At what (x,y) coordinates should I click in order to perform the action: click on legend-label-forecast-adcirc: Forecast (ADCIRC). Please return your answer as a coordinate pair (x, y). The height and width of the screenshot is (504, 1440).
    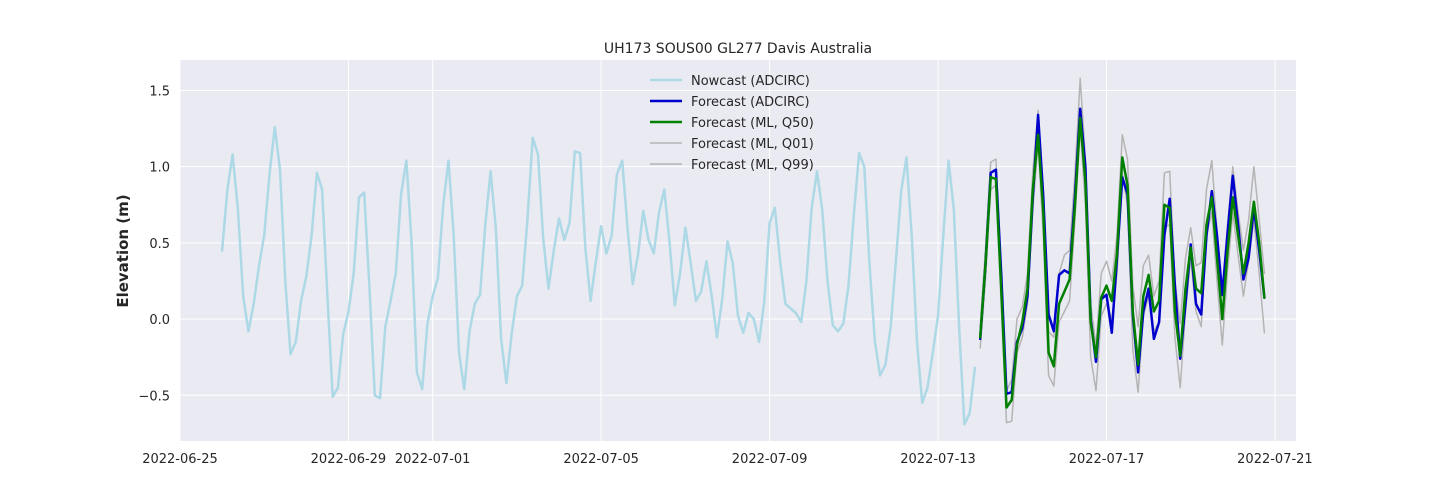
    Looking at the image, I should click on (750, 102).